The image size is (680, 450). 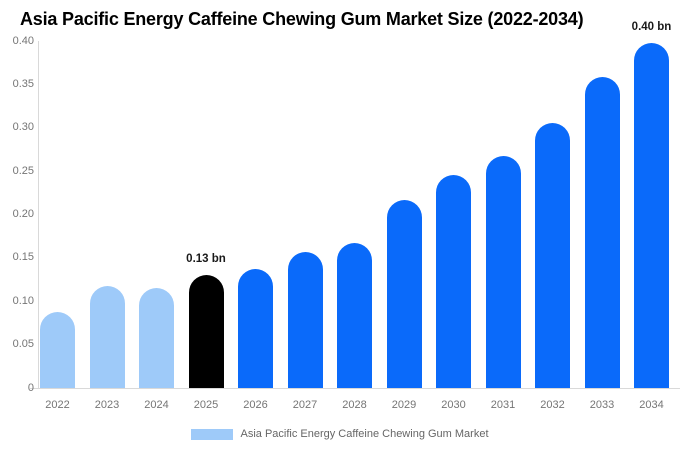 I want to click on bar-2025, so click(x=206, y=331).